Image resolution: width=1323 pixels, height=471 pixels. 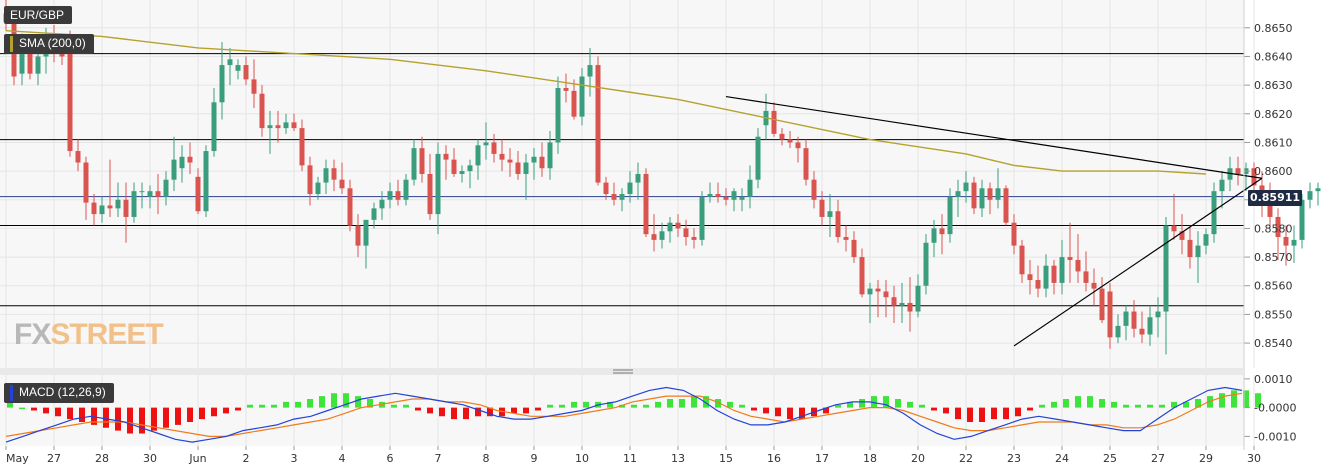 I want to click on trendline, so click(x=1138, y=262).